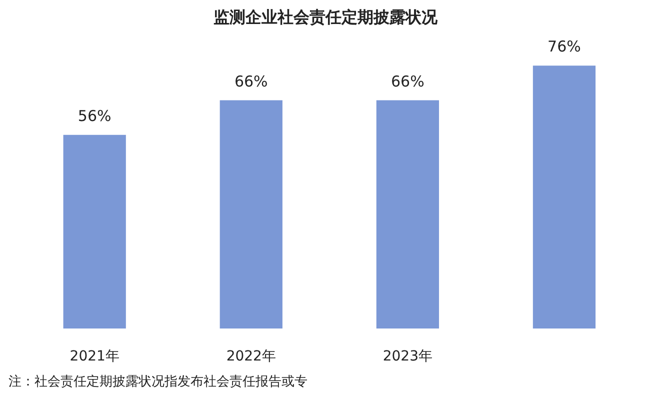  Describe the element at coordinates (95, 115) in the screenshot. I see `data-label: 56%` at that location.